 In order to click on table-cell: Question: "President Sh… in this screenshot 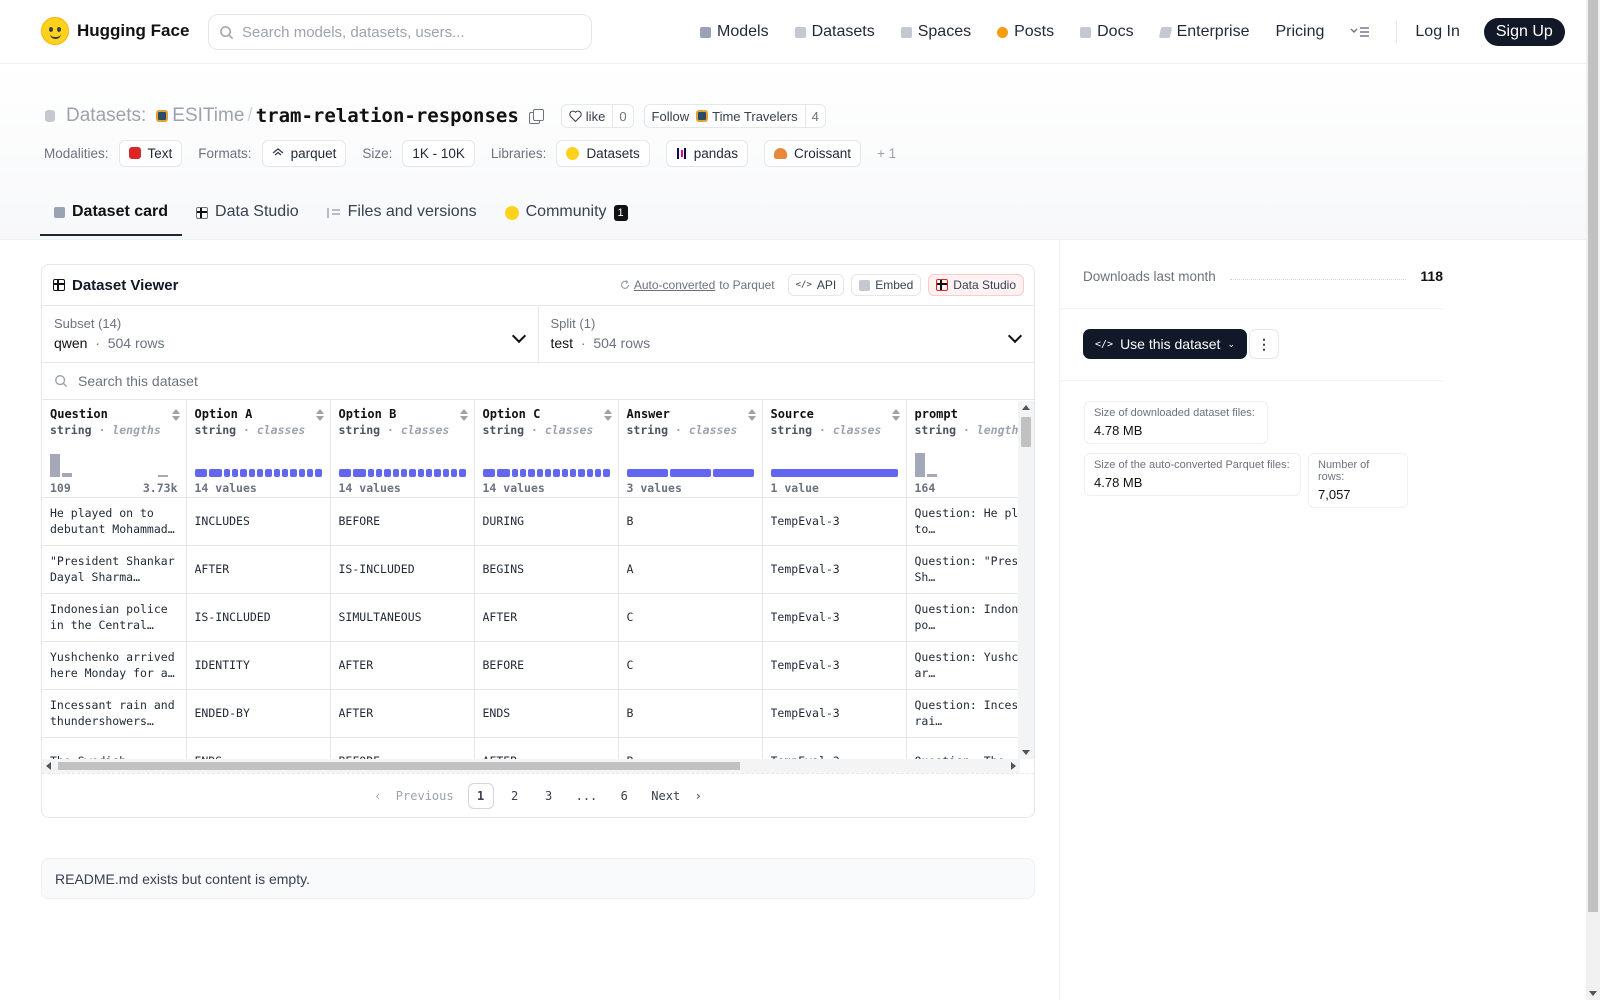, I will do `click(963, 569)`.